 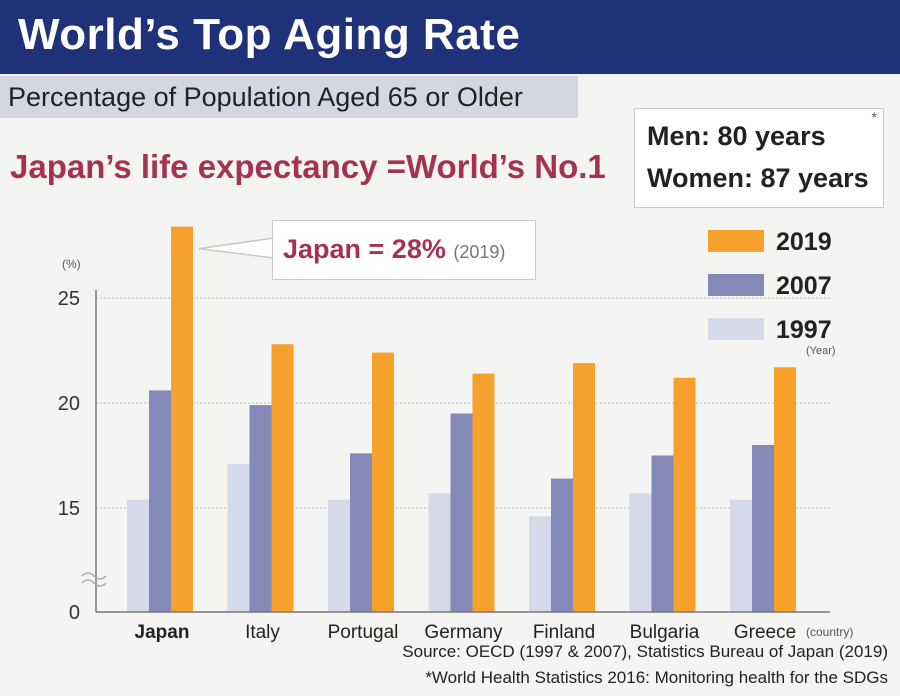 I want to click on bar-italy-2007, so click(x=260, y=508).